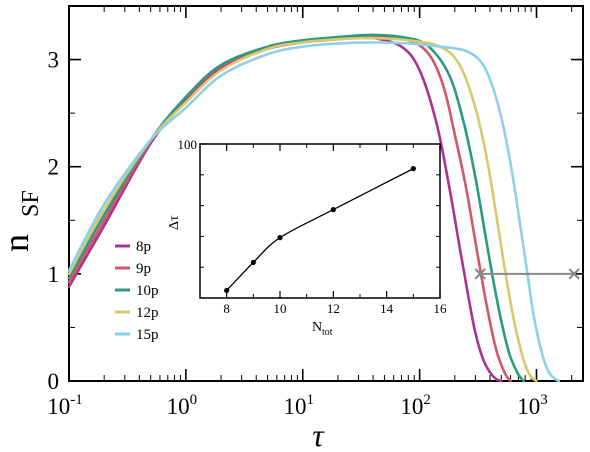  What do you see at coordinates (280, 308) in the screenshot?
I see `inset-x-tick-label: 10` at bounding box center [280, 308].